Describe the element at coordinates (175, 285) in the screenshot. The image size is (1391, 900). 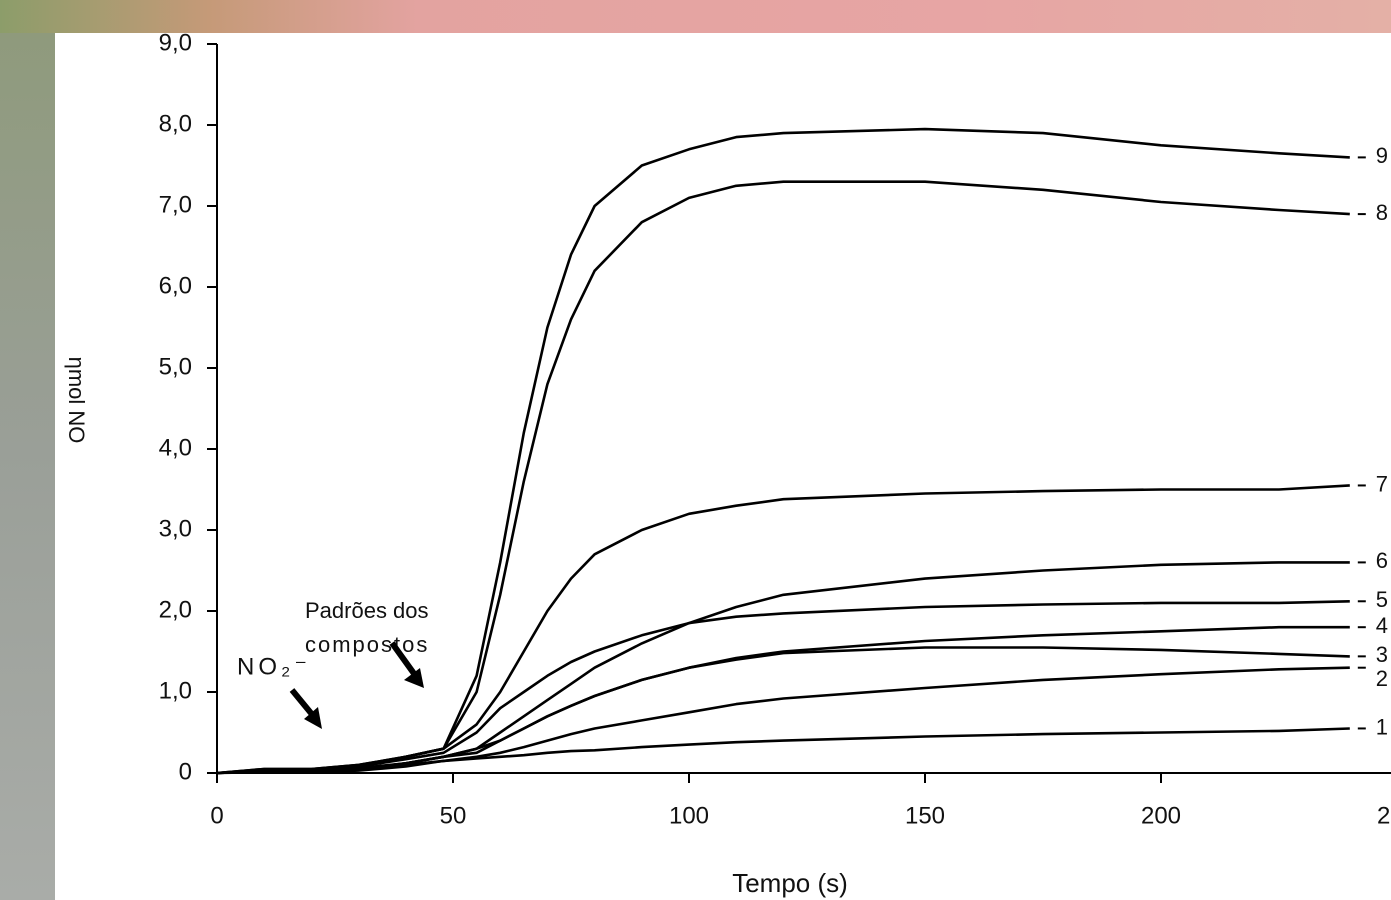
I see `y-tick-label: 6,0` at that location.